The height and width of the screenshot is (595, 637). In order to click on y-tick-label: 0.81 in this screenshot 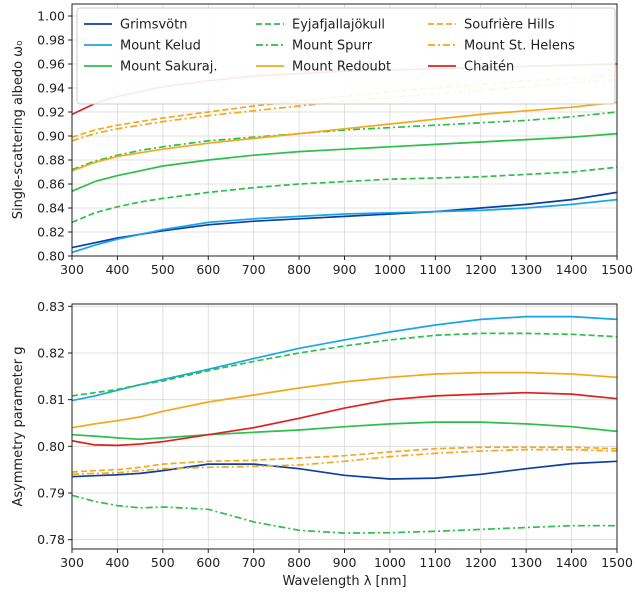, I will do `click(51, 399)`.